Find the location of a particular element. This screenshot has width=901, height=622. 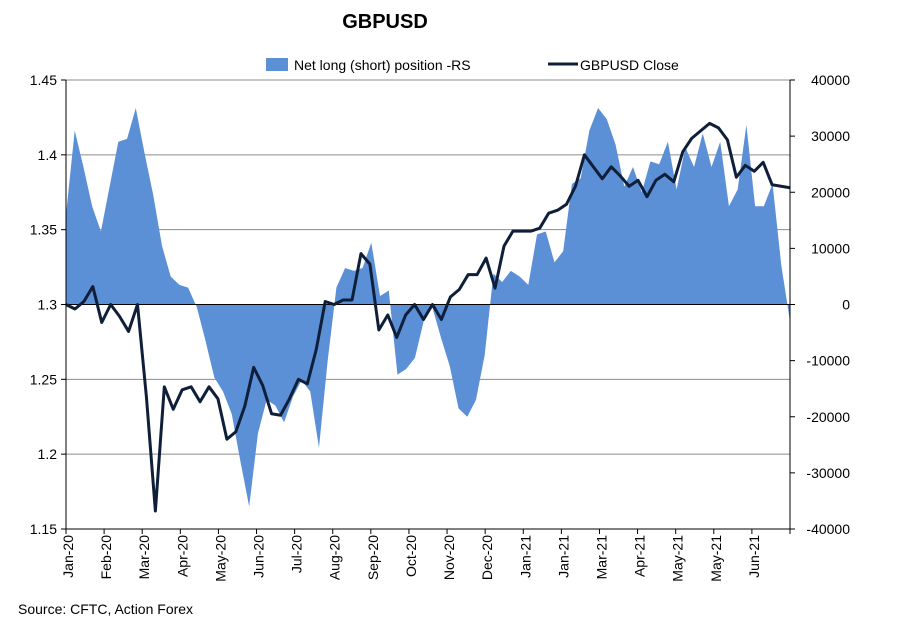

legend-swatch-area is located at coordinates (277, 64).